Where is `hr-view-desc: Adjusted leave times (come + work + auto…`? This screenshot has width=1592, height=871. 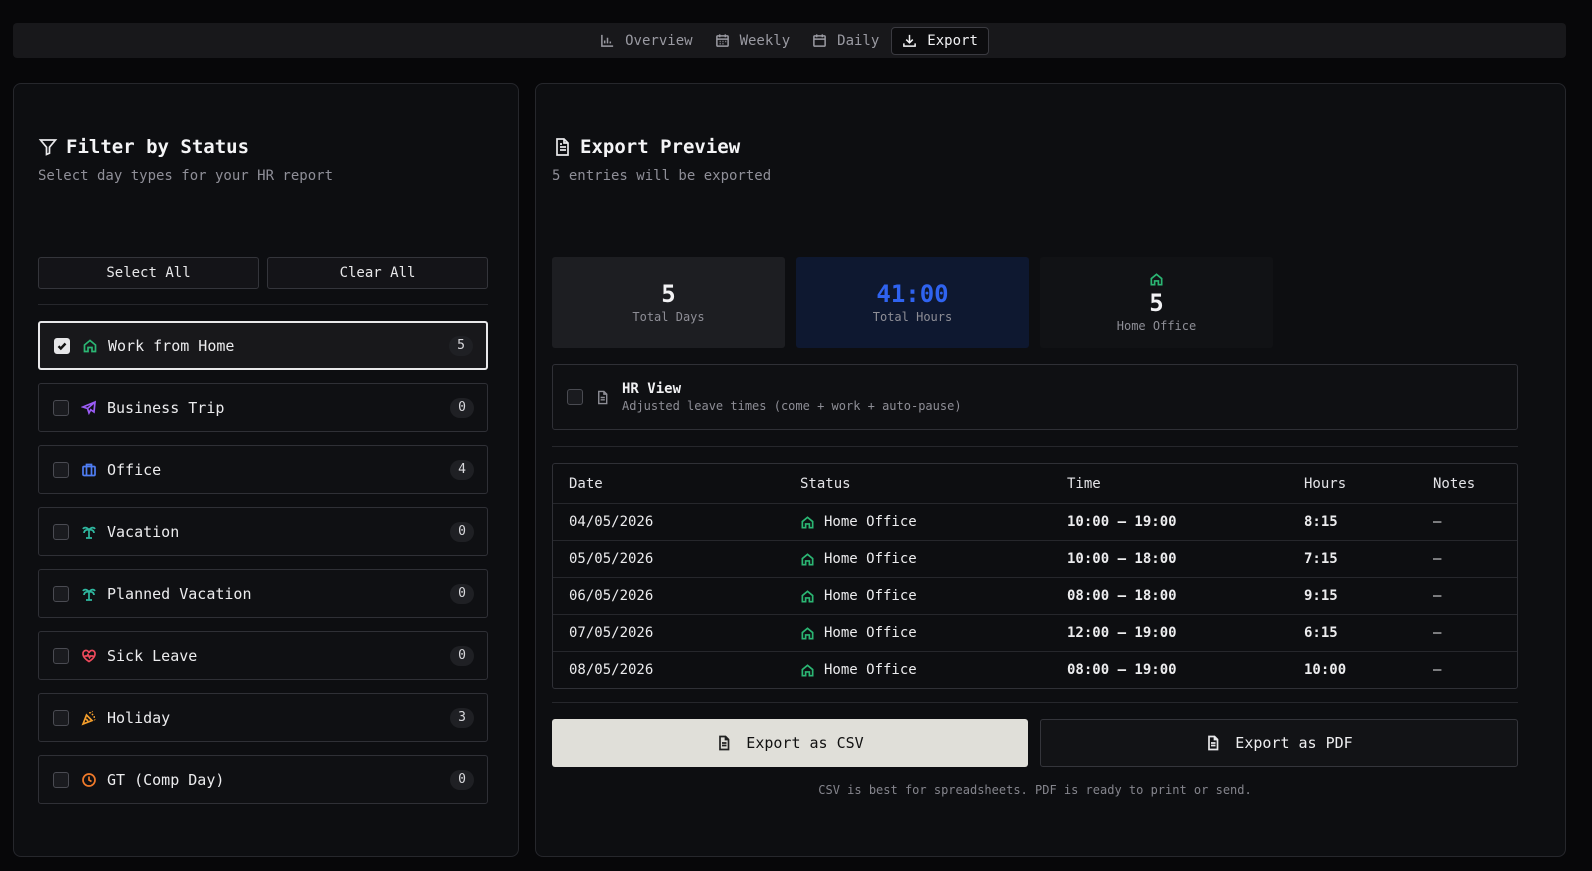 hr-view-desc: Adjusted leave times (come + work + auto… is located at coordinates (792, 406).